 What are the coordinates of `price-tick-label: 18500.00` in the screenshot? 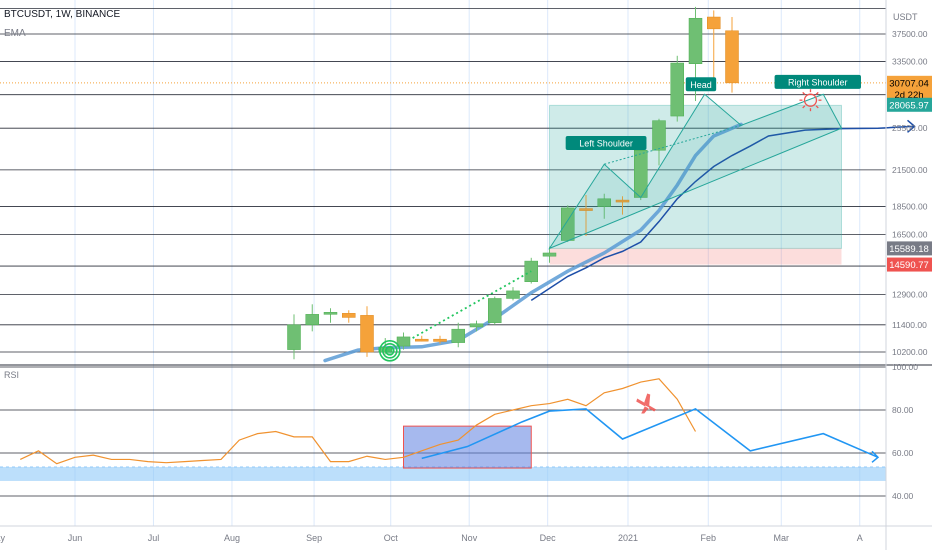 It's located at (910, 207).